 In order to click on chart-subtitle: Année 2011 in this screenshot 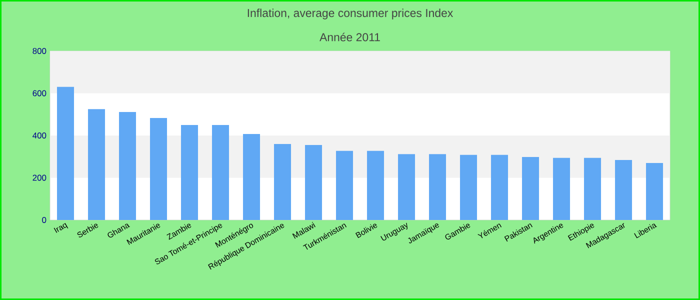, I will do `click(350, 37)`.